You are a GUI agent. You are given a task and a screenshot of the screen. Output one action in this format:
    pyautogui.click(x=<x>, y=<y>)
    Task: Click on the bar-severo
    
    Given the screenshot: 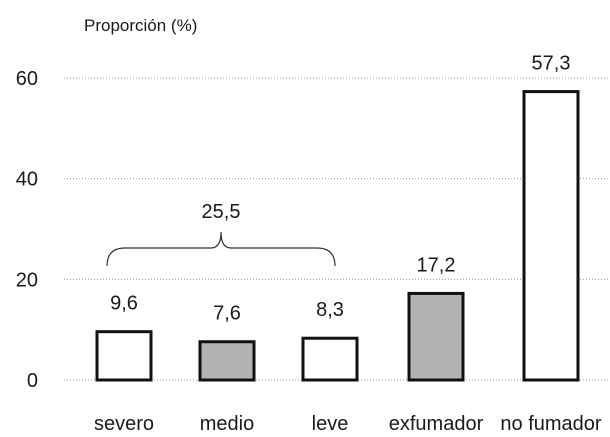 What is the action you would take?
    pyautogui.click(x=124, y=356)
    